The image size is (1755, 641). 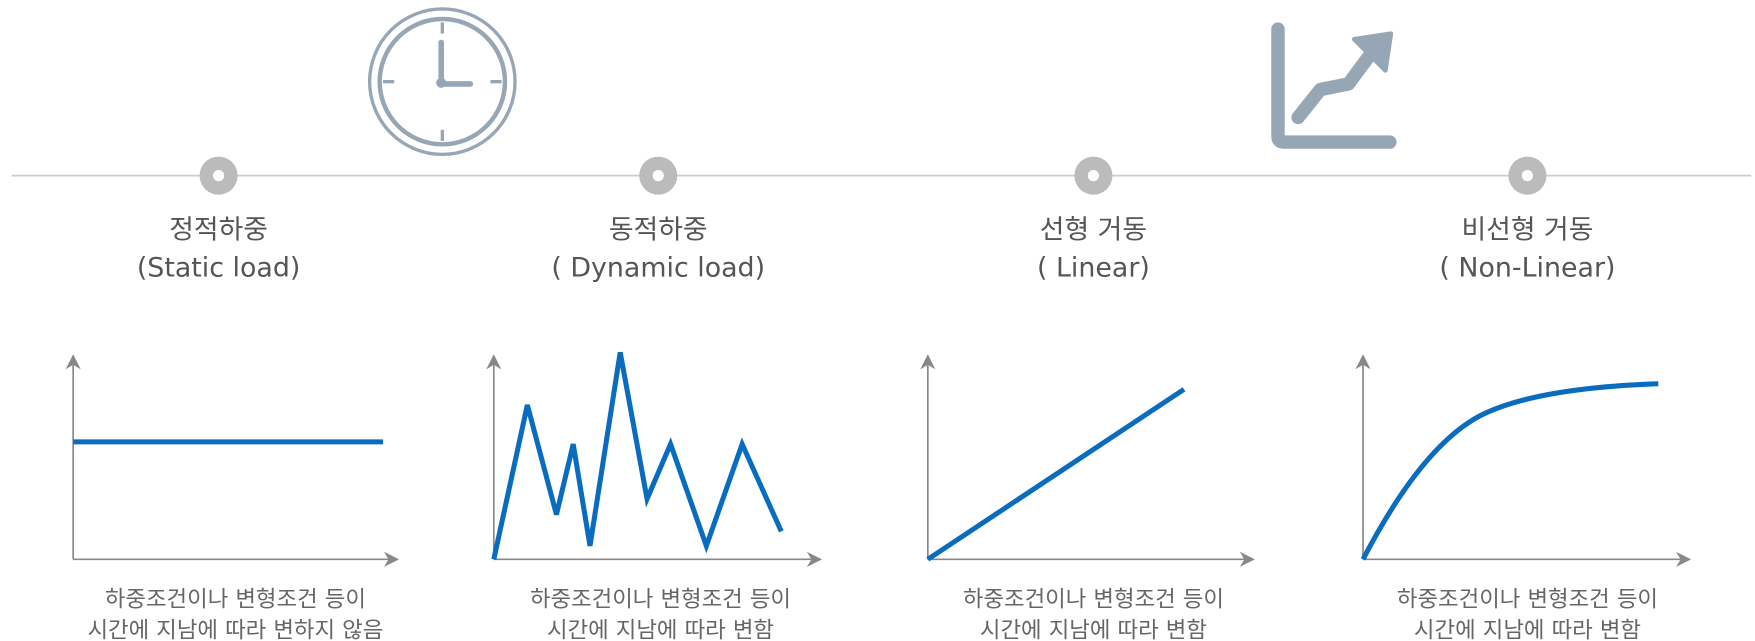 I want to click on item-title: 정적하중, so click(x=218, y=229).